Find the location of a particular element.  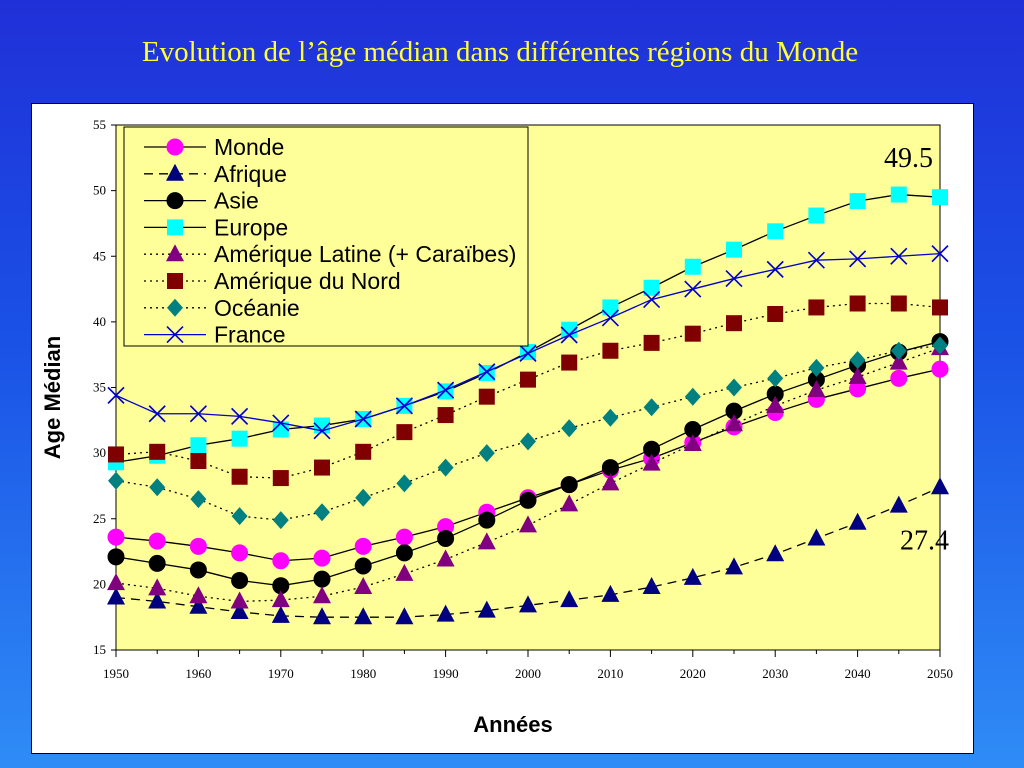

x-tick-label: 1990 is located at coordinates (446, 673).